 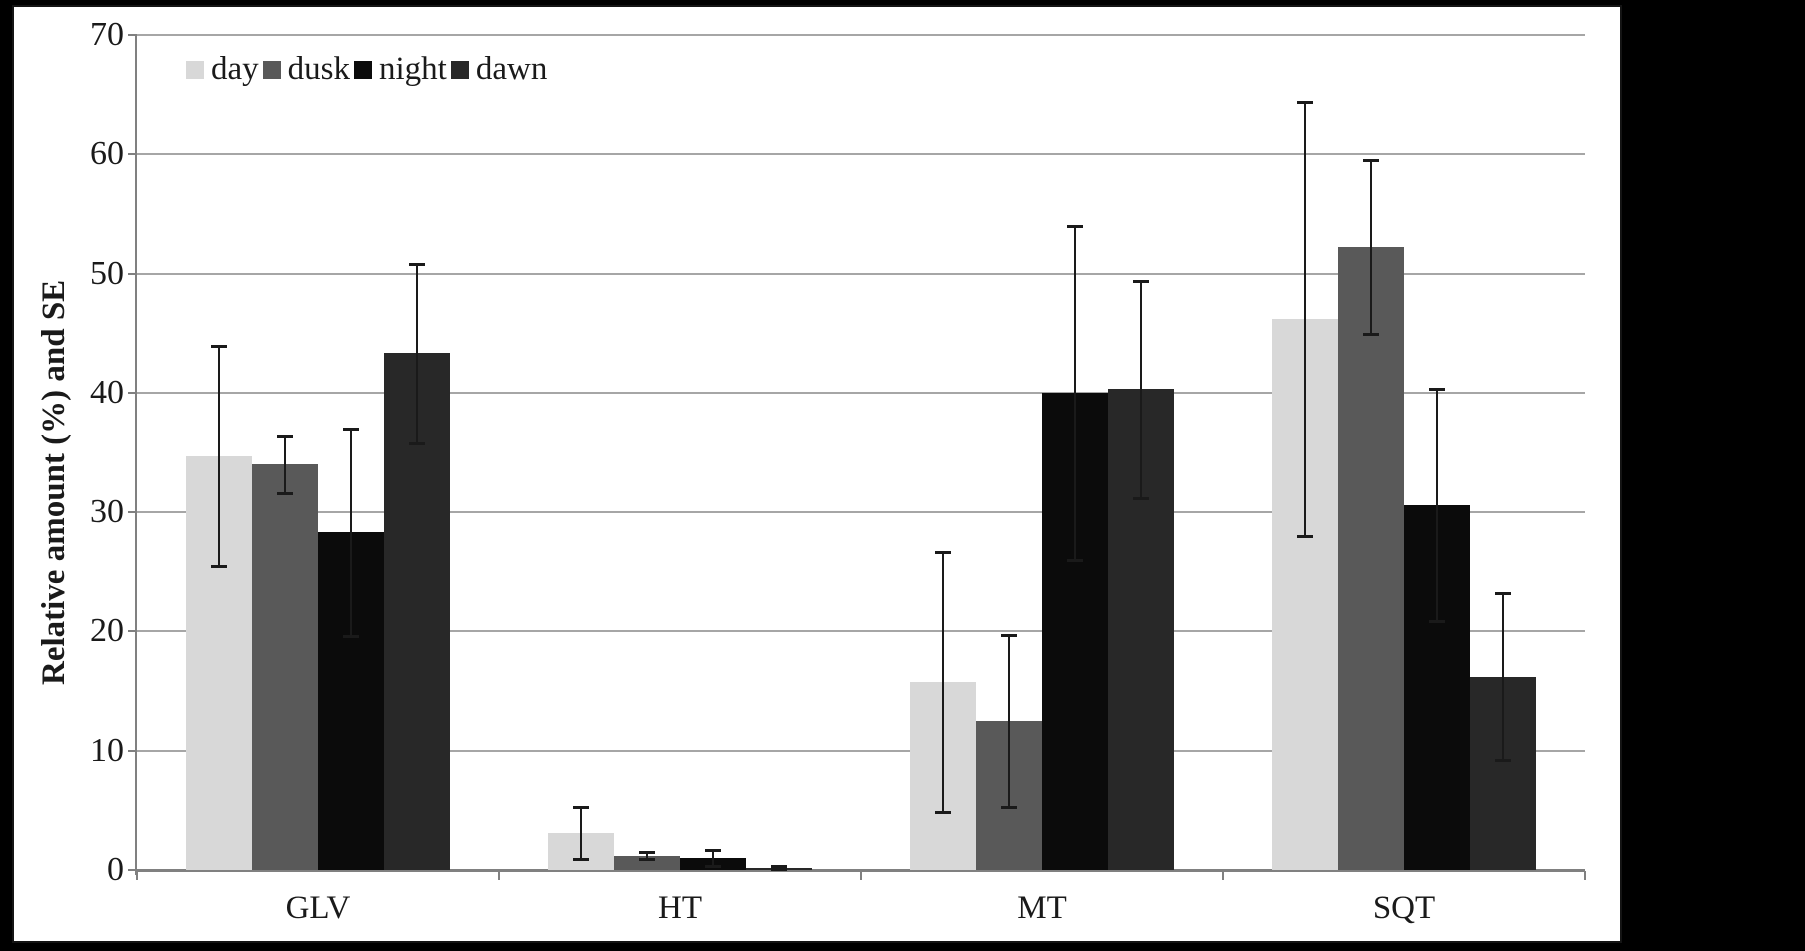 I want to click on error-bar-day-MT, so click(x=943, y=681).